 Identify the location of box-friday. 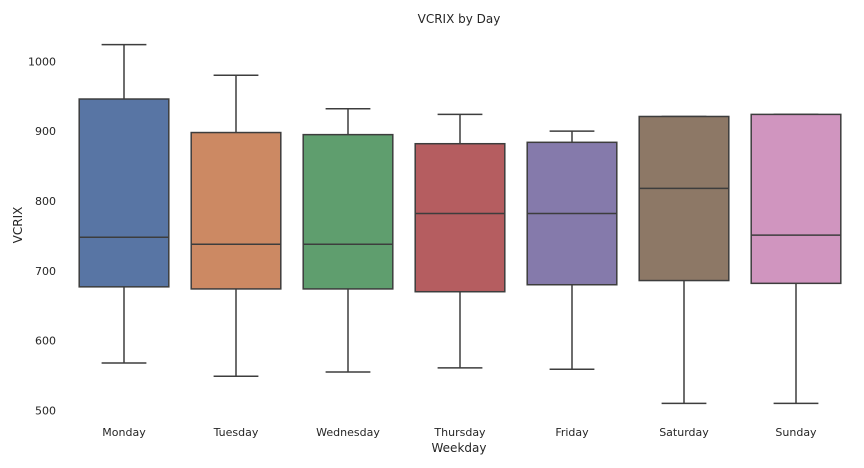
(572, 250).